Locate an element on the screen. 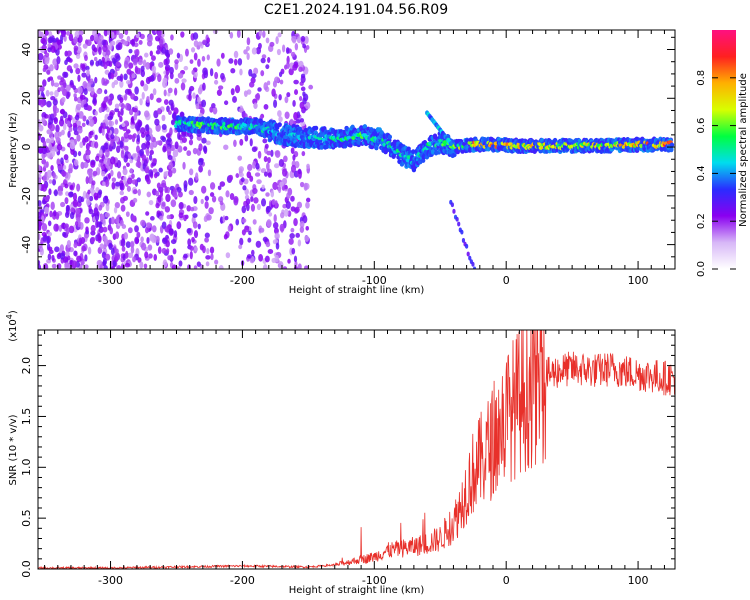 This screenshot has width=750, height=600. heatmap-y-tick-label: -20 is located at coordinates (26, 196).